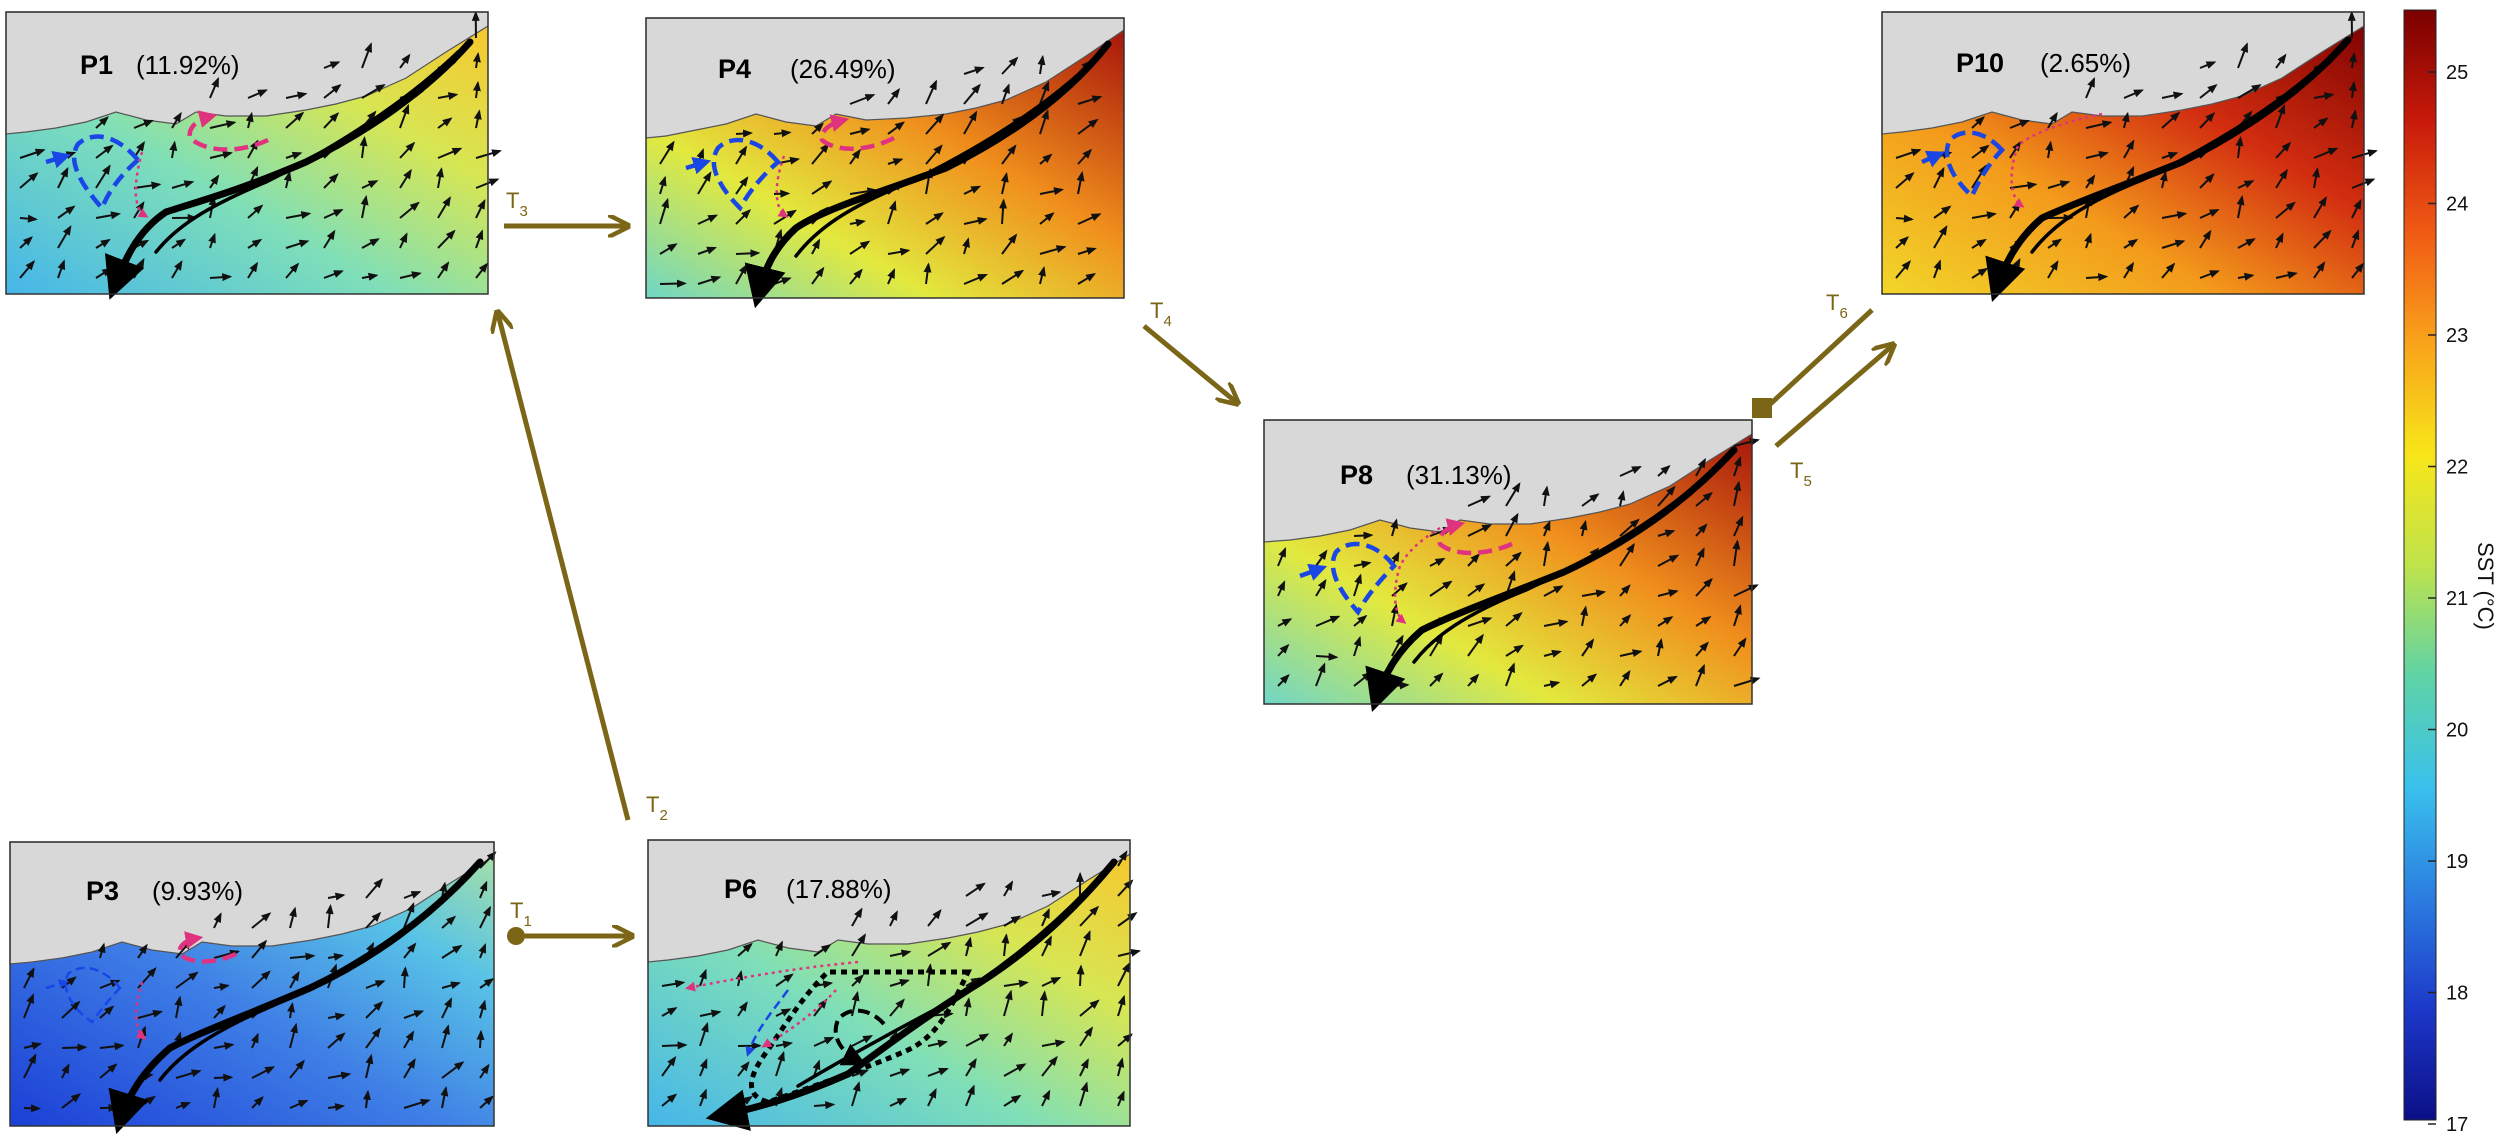 Image resolution: width=2500 pixels, height=1134 pixels. Describe the element at coordinates (1417, 575) in the screenshot. I see `flow-pink` at that location.